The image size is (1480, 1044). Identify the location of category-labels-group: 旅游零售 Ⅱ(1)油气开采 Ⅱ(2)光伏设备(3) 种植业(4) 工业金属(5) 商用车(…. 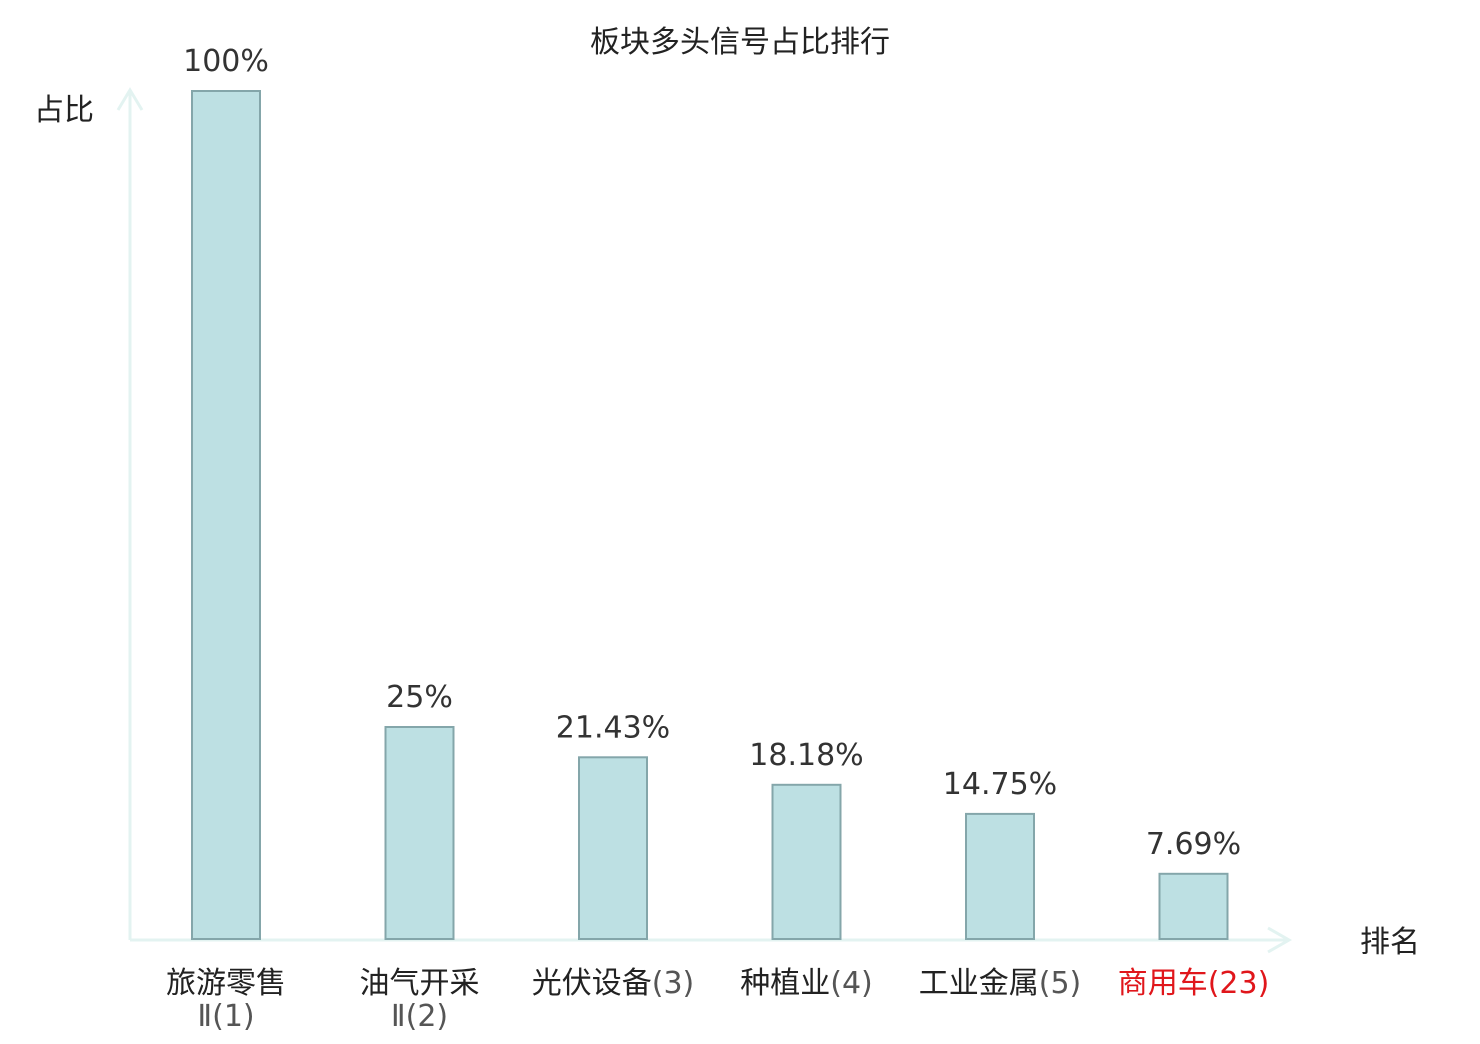
(717, 1000).